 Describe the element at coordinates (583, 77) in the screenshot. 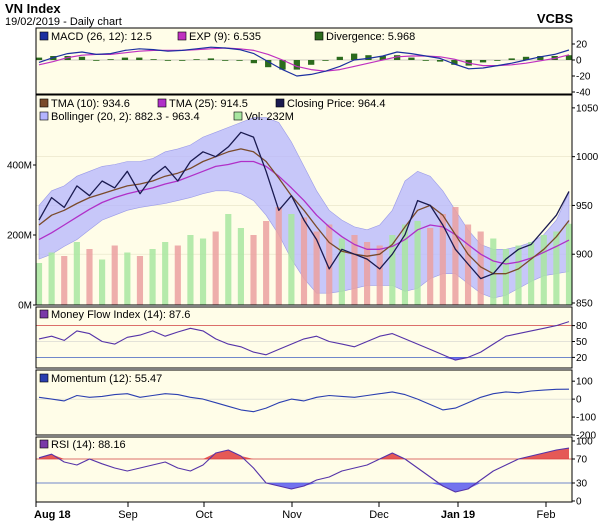

I see `macd-axis-tick-label: -20` at that location.